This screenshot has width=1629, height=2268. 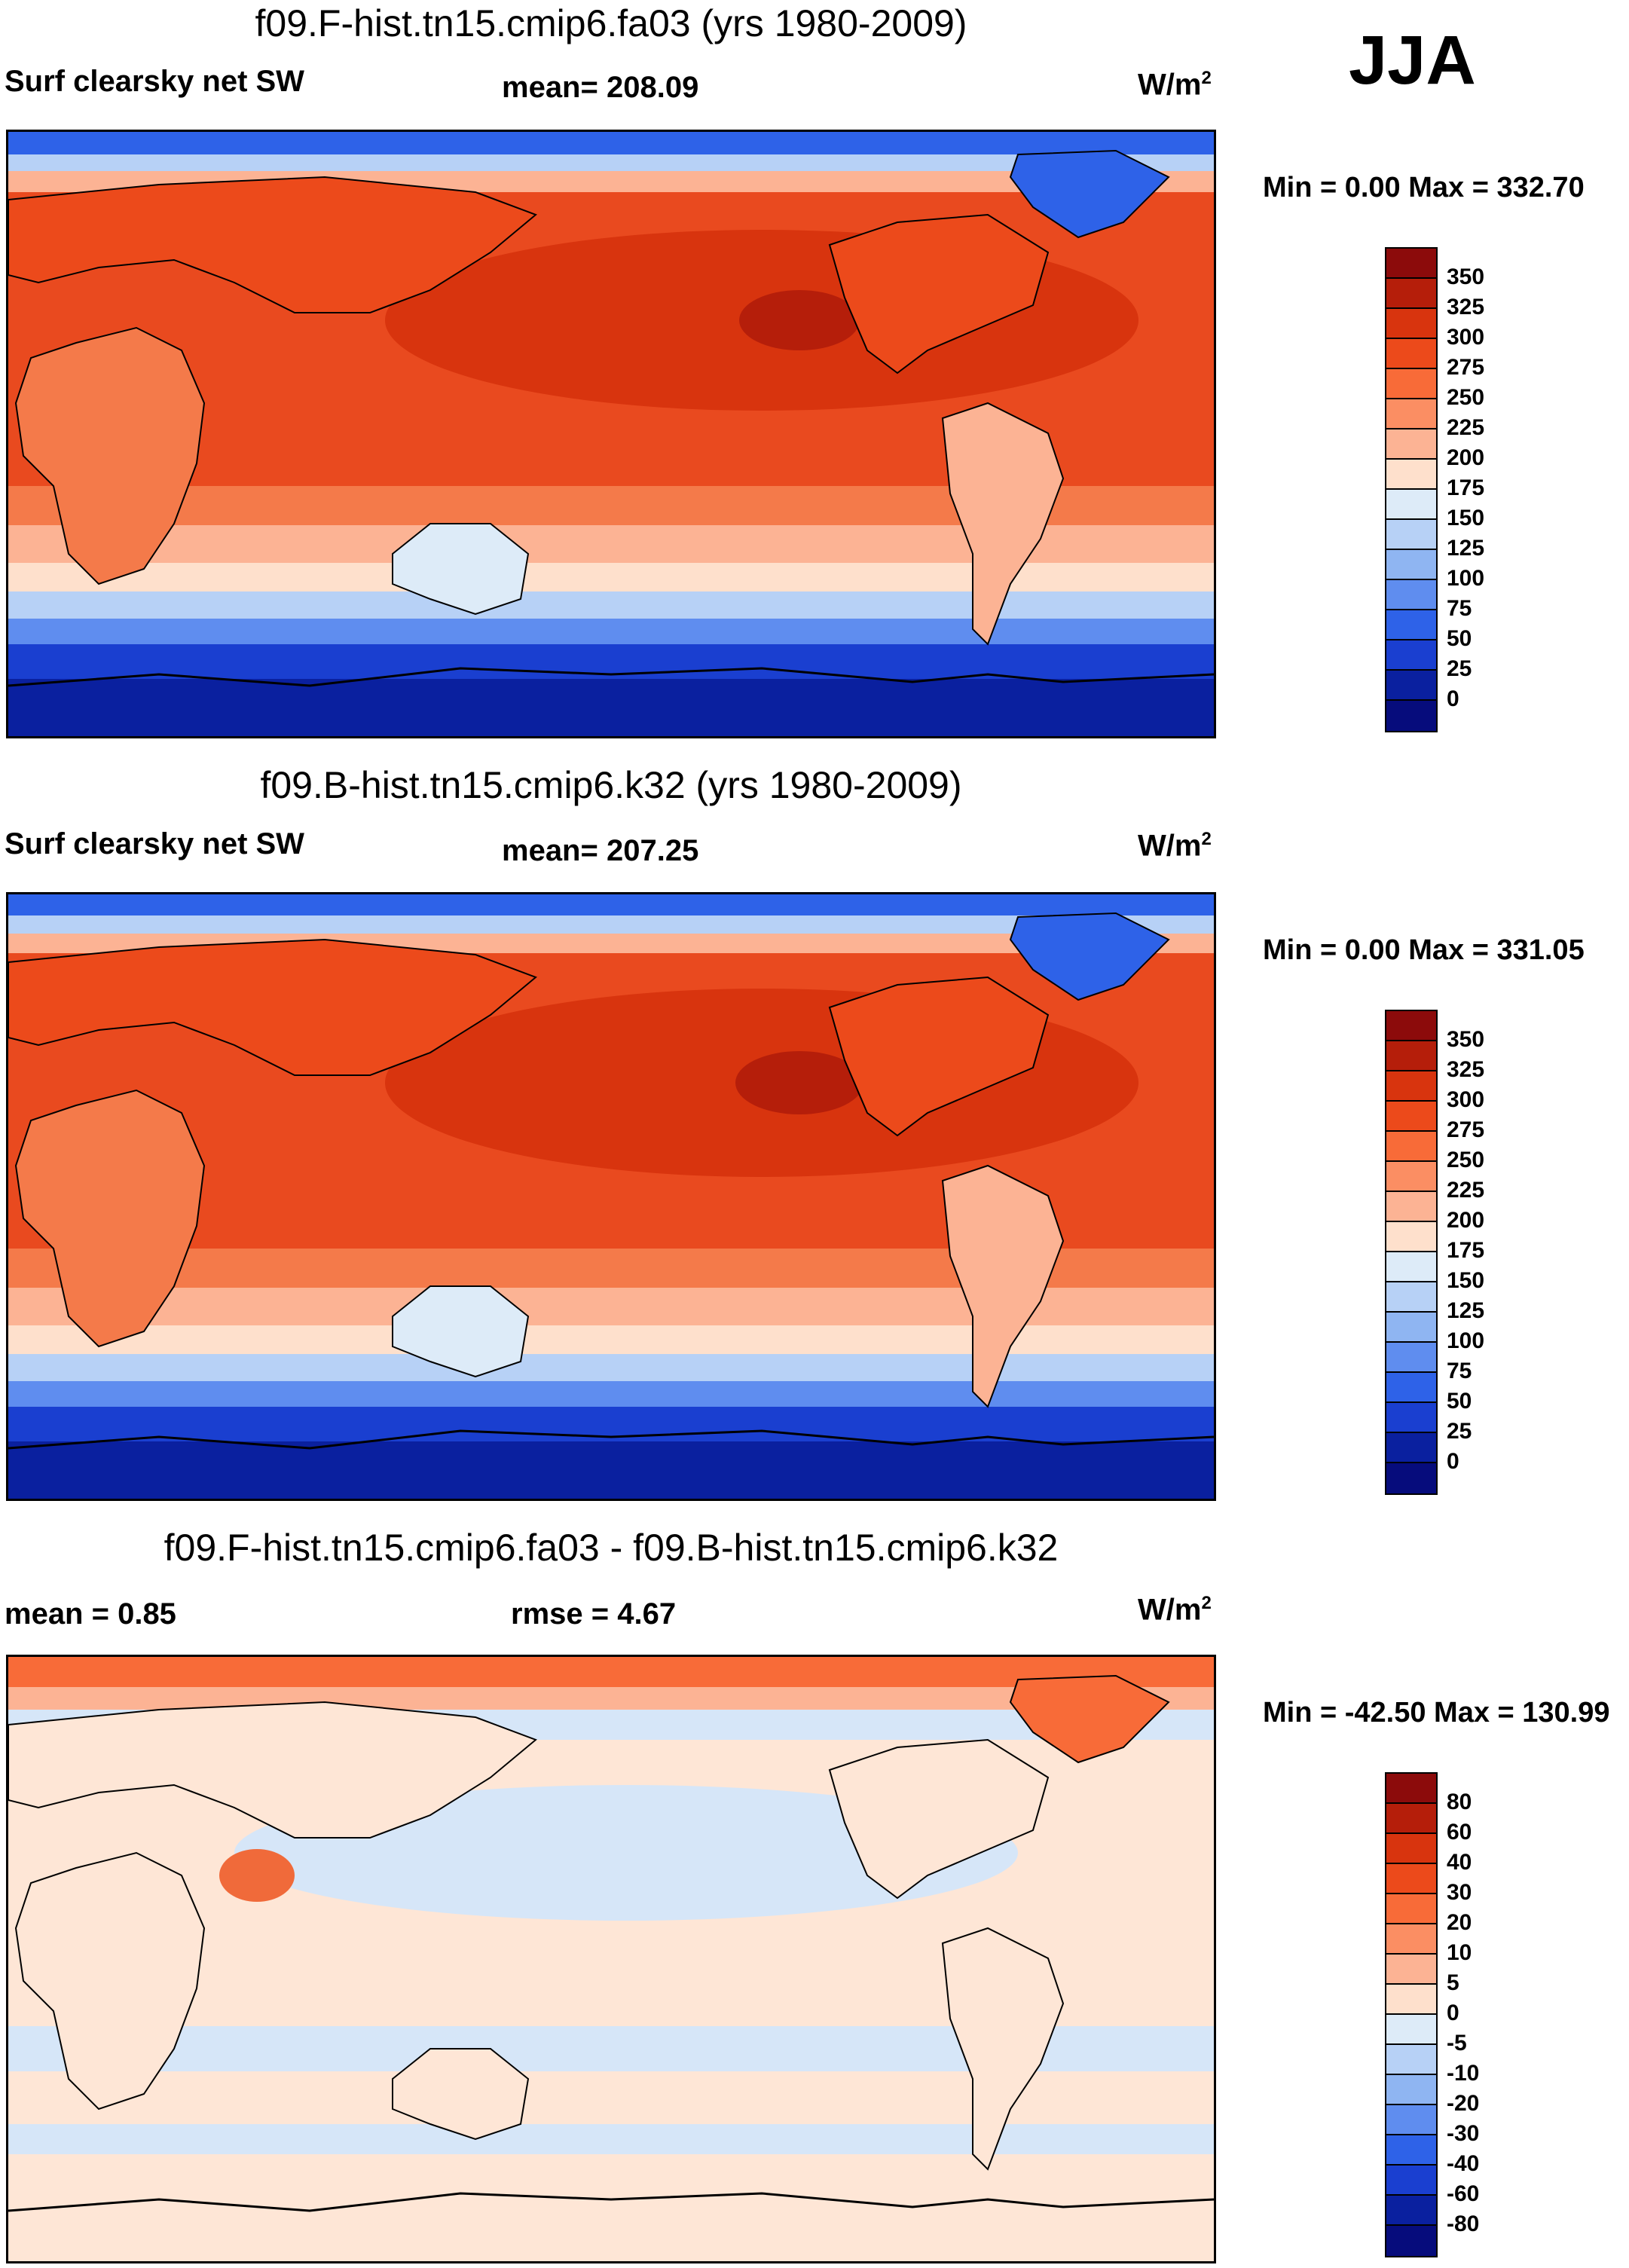 I want to click on diff-arctic-band, so click(x=611, y=1672).